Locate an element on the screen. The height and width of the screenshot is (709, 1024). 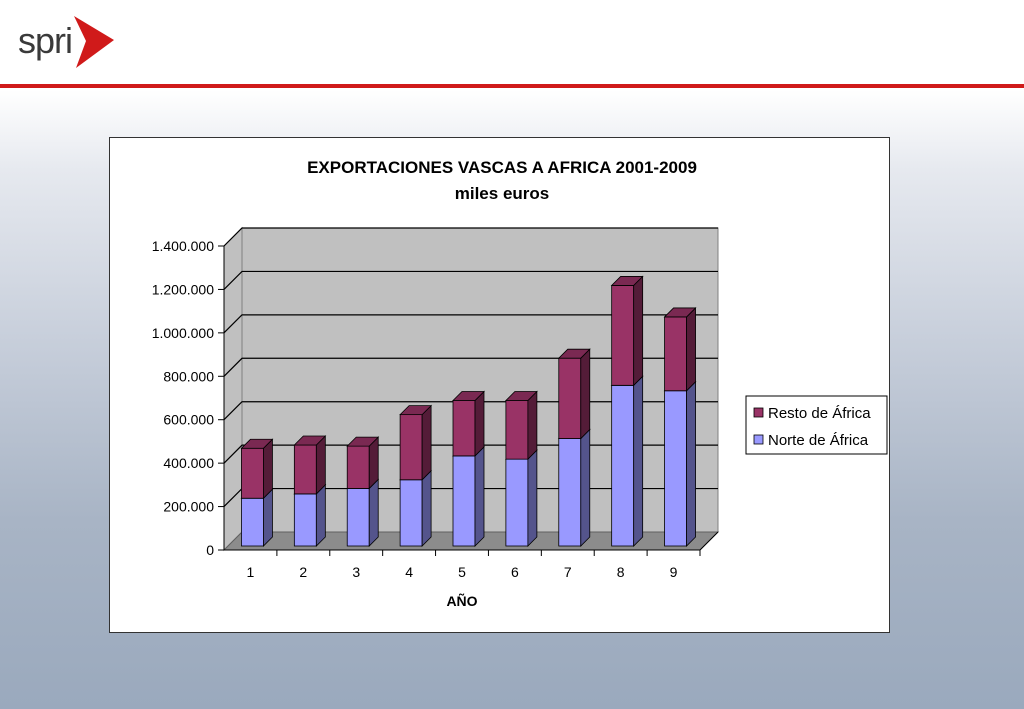
y-tick-label: 0 is located at coordinates (210, 550).